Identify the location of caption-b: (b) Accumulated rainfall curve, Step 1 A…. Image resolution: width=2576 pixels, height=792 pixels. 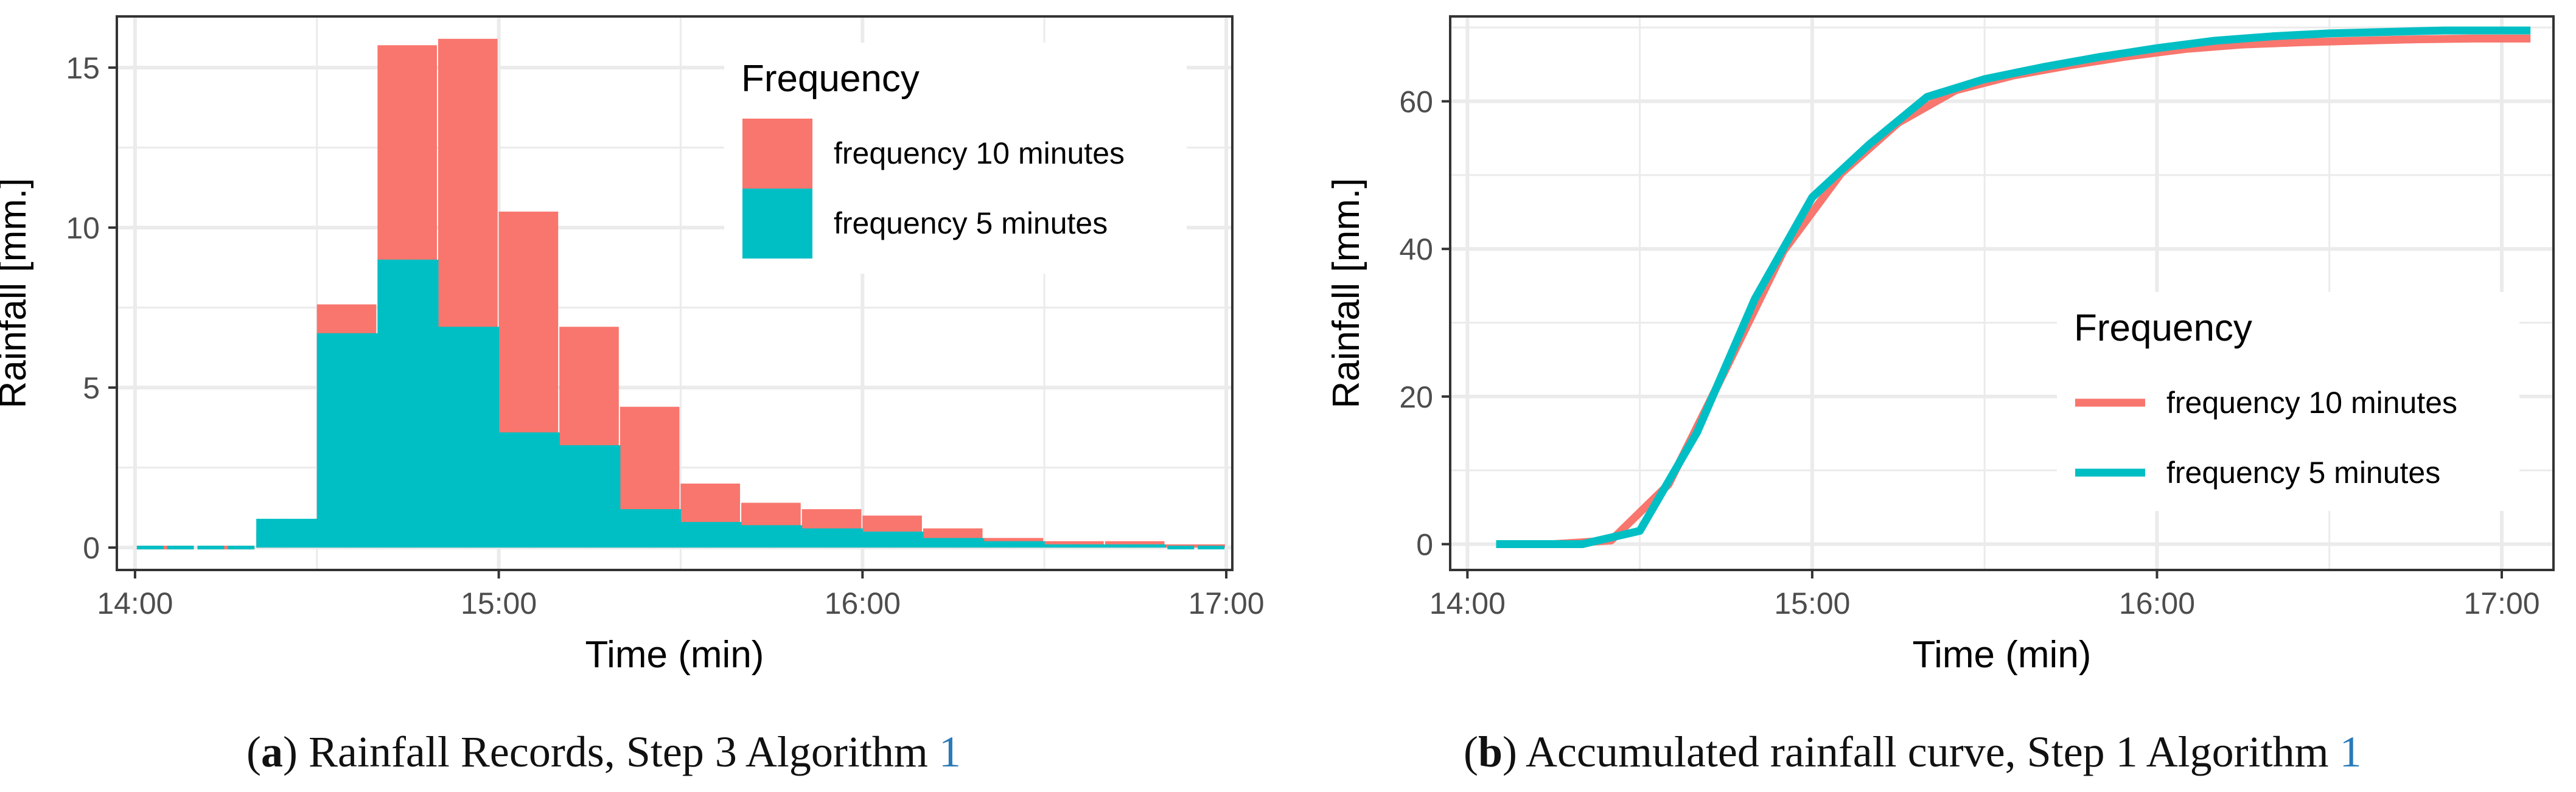
(1913, 752).